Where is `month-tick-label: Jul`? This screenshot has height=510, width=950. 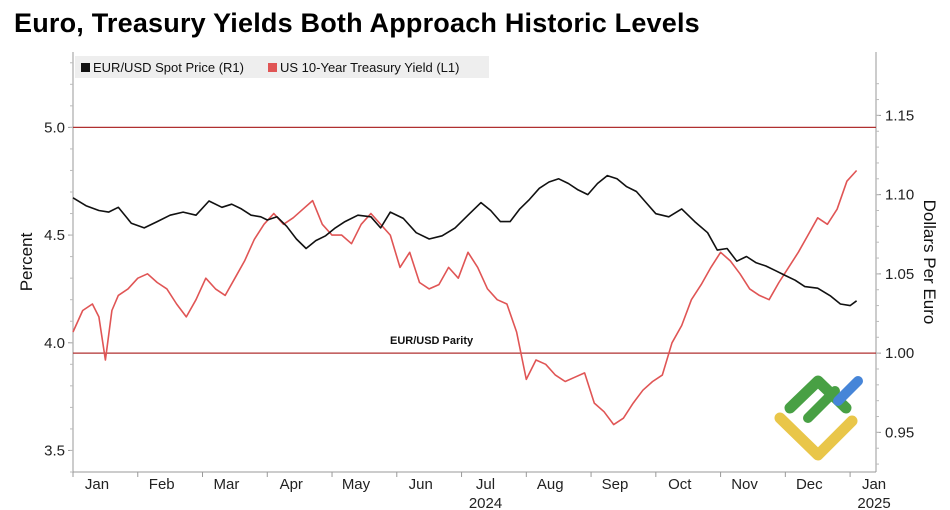
month-tick-label: Jul is located at coordinates (485, 484).